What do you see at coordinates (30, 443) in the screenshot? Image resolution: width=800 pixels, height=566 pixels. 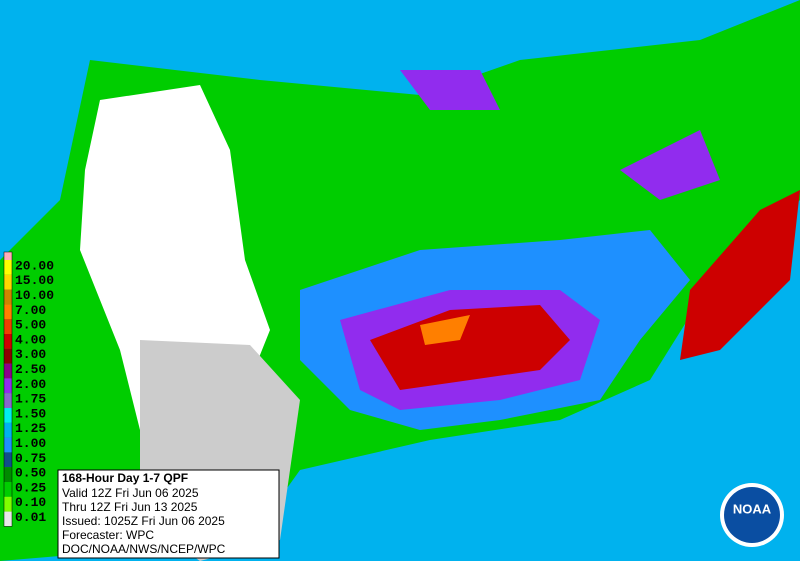 I see `legend-label: 1.00` at bounding box center [30, 443].